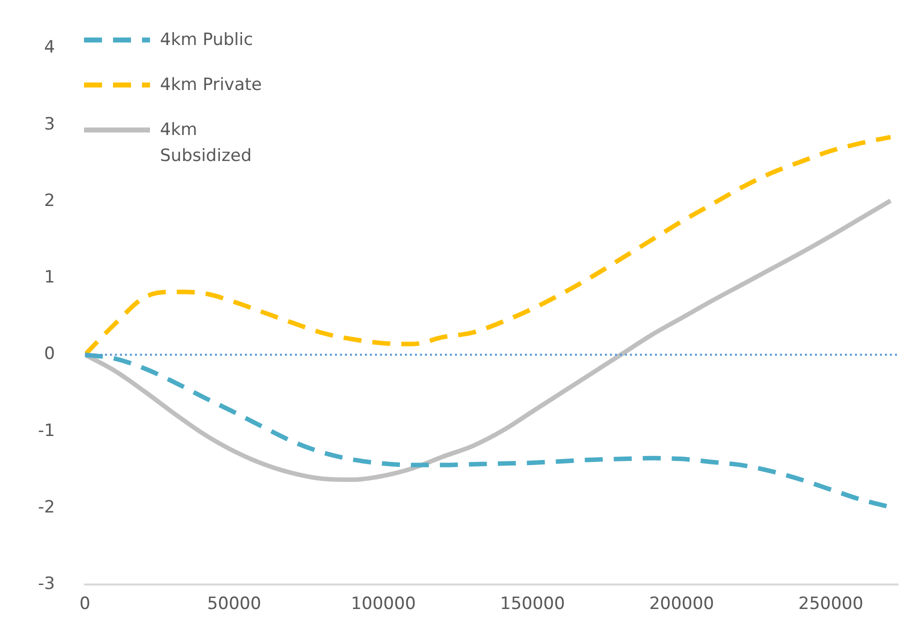  I want to click on y-tick-label: 2, so click(49, 200).